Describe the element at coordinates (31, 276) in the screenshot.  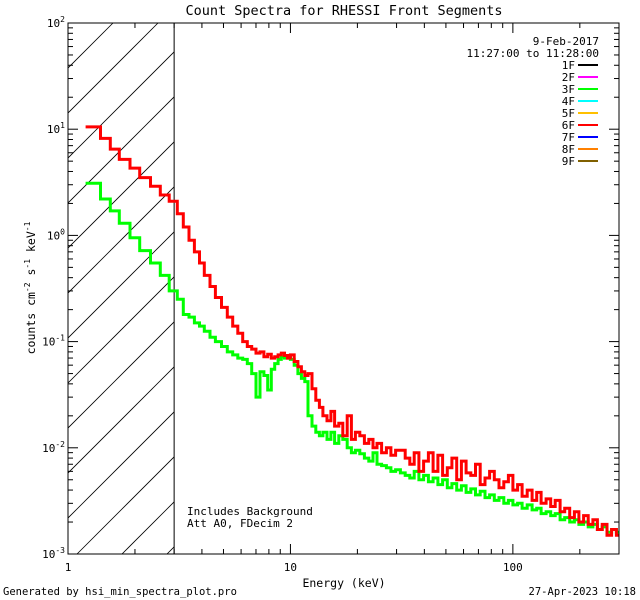
I see `y-label-mid: s` at that location.